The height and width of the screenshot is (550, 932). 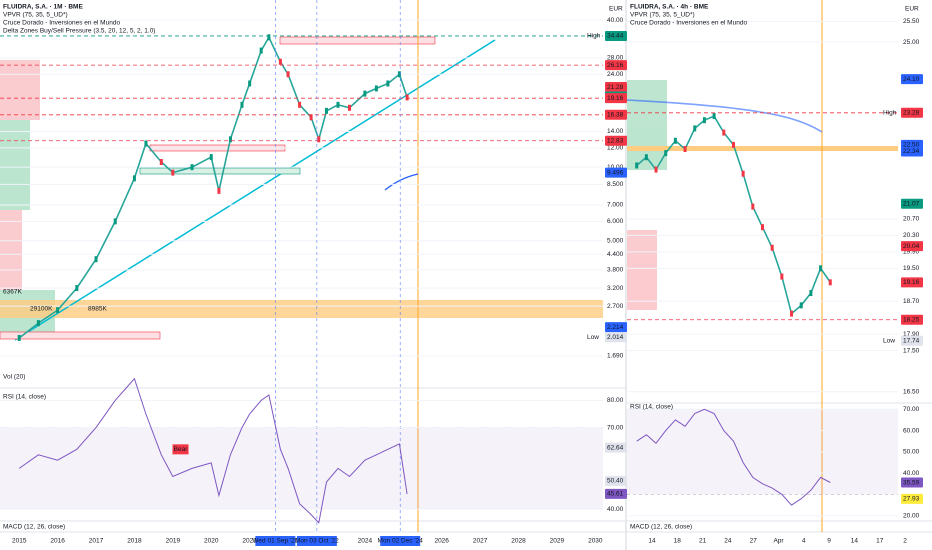 What do you see at coordinates (615, 205) in the screenshot?
I see `y-tick-label: 7.000` at bounding box center [615, 205].